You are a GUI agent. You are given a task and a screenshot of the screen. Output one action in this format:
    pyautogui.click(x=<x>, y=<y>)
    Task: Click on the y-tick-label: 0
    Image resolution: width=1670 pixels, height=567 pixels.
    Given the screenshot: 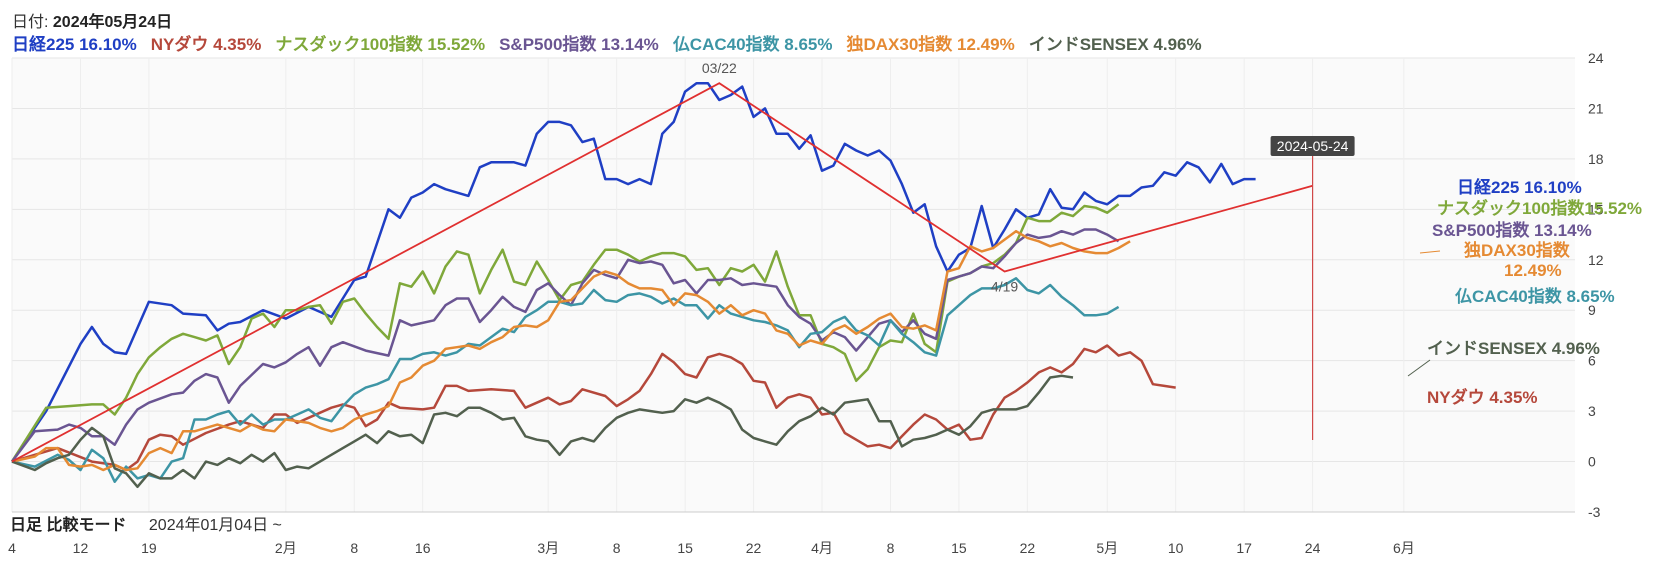 What is the action you would take?
    pyautogui.click(x=1592, y=462)
    